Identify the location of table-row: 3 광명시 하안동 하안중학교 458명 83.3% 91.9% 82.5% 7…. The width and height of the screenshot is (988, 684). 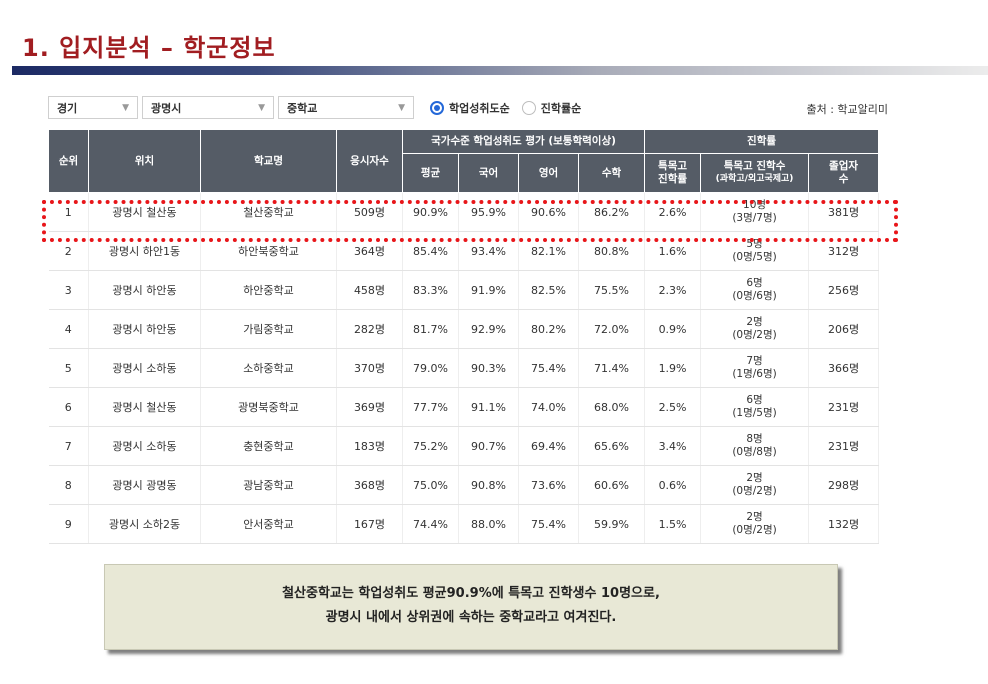
(464, 290).